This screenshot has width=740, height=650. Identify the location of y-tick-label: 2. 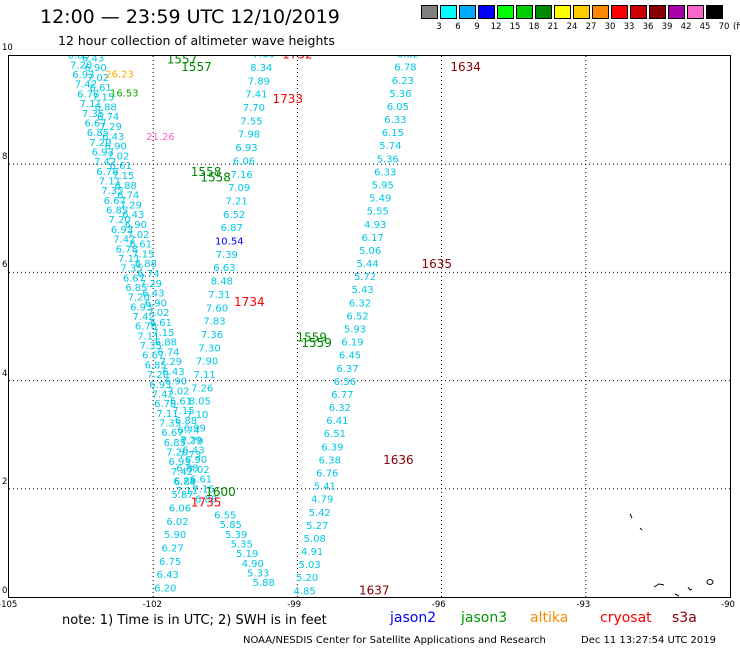
(5, 482).